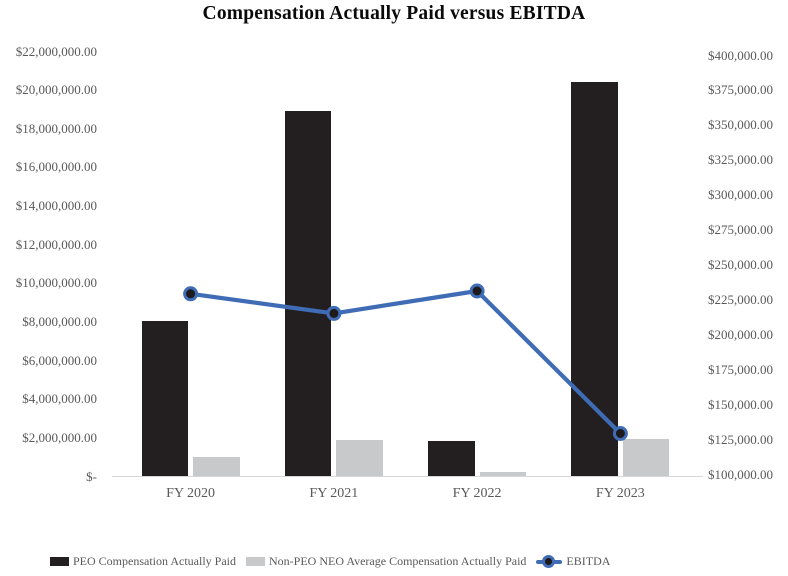 The image size is (788, 576). What do you see at coordinates (308, 293) in the screenshot?
I see `bar-peo-fy-2021` at bounding box center [308, 293].